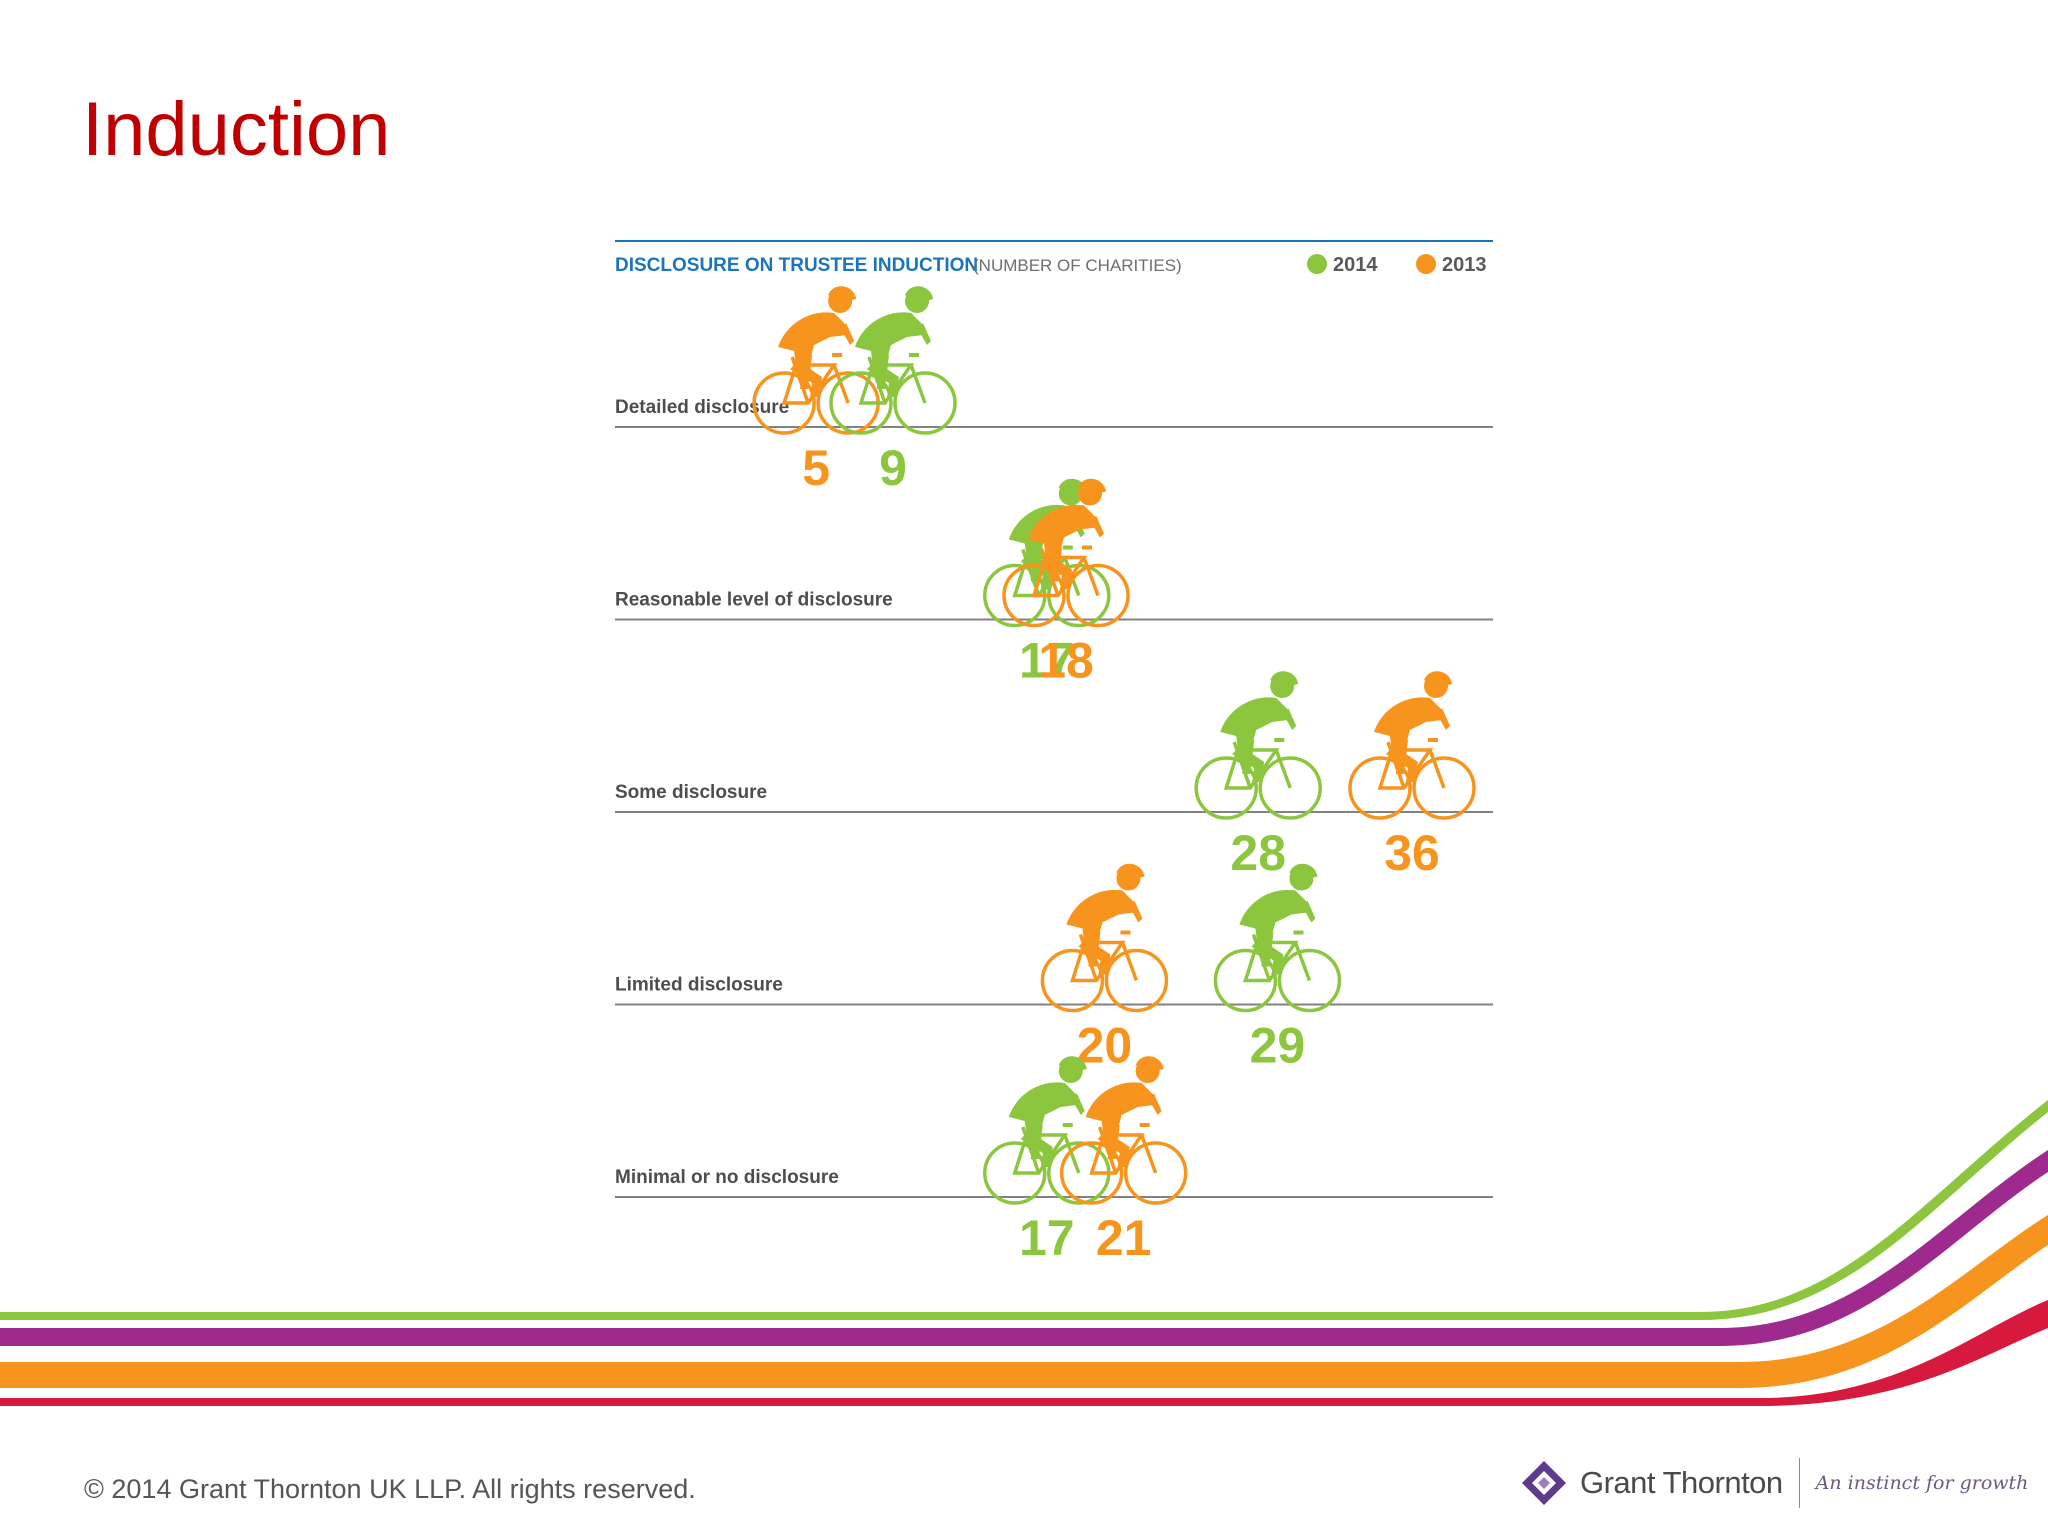 The height and width of the screenshot is (1536, 2048). What do you see at coordinates (1105, 1046) in the screenshot?
I see `value-label-2013: 20` at bounding box center [1105, 1046].